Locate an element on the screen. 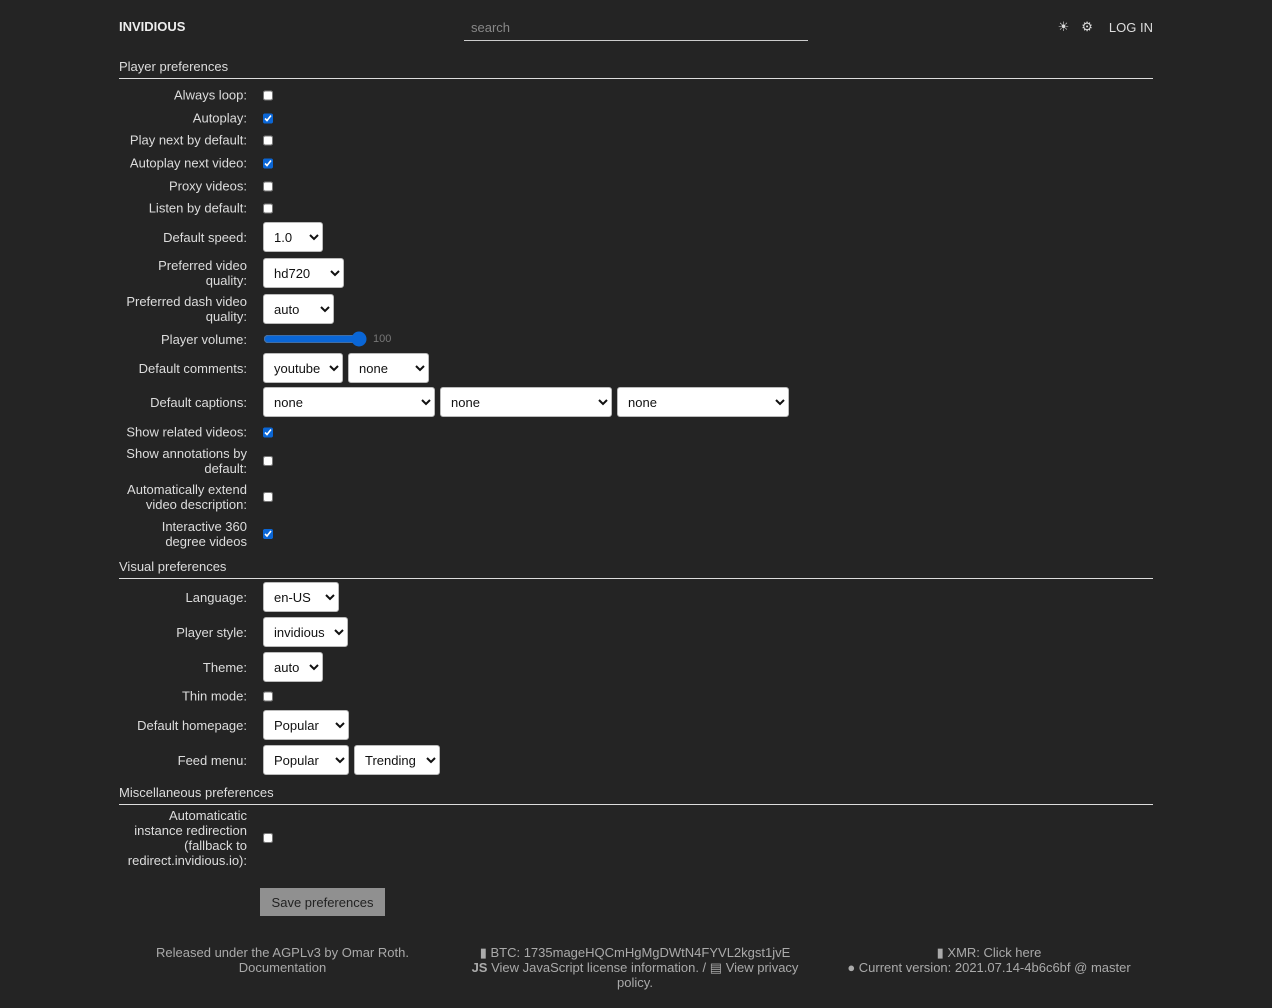 The image size is (1272, 1008). label: Autoplay: is located at coordinates (219, 118).